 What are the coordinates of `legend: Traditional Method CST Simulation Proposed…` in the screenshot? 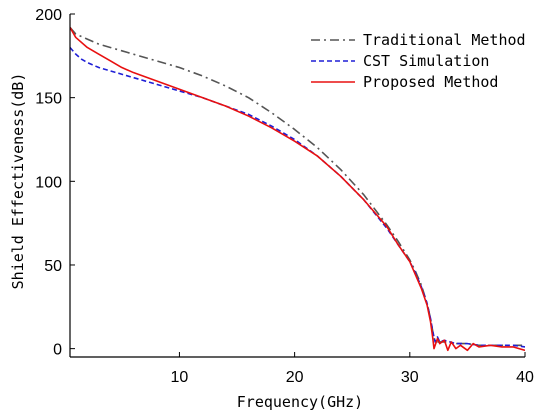 It's located at (418, 61).